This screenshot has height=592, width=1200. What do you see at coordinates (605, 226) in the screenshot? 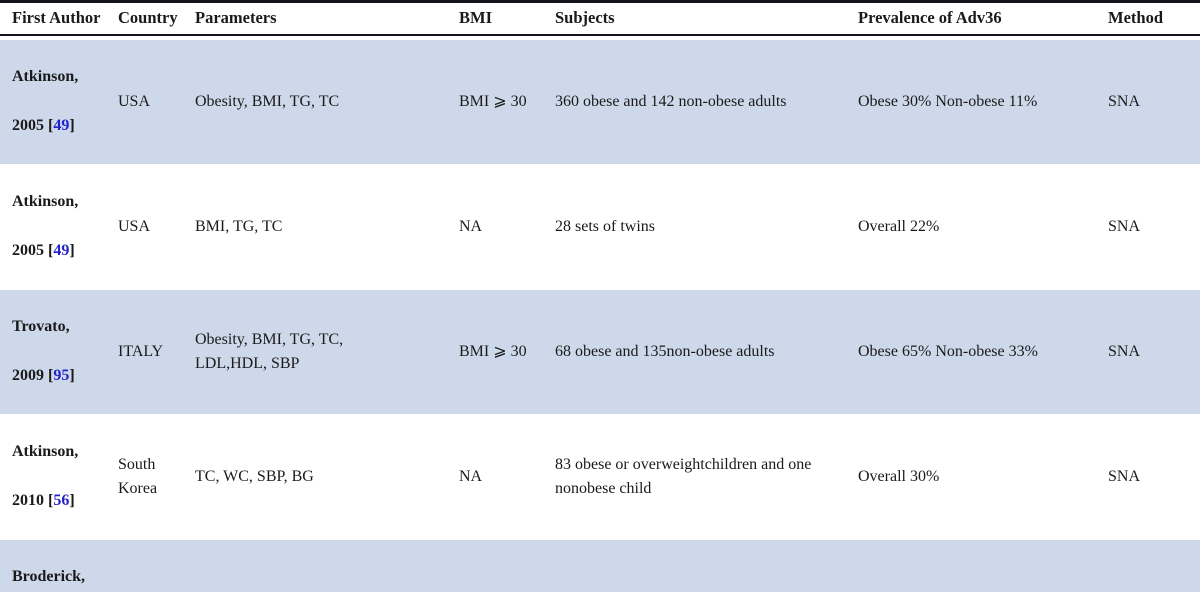
I see `subjects-cell: 28 sets of twins` at bounding box center [605, 226].